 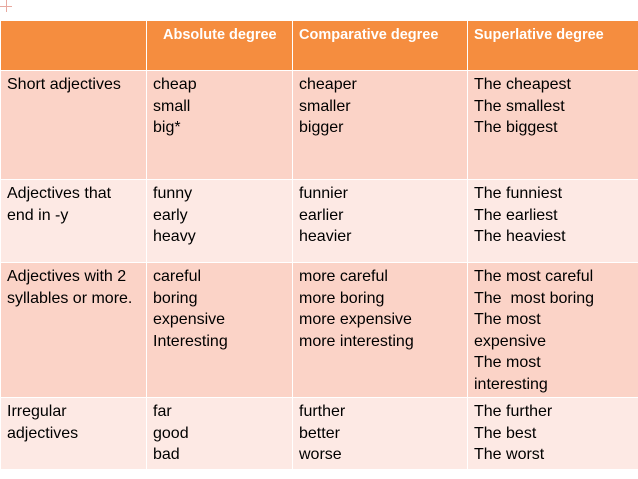 I want to click on superlative-form: The further, so click(x=513, y=411).